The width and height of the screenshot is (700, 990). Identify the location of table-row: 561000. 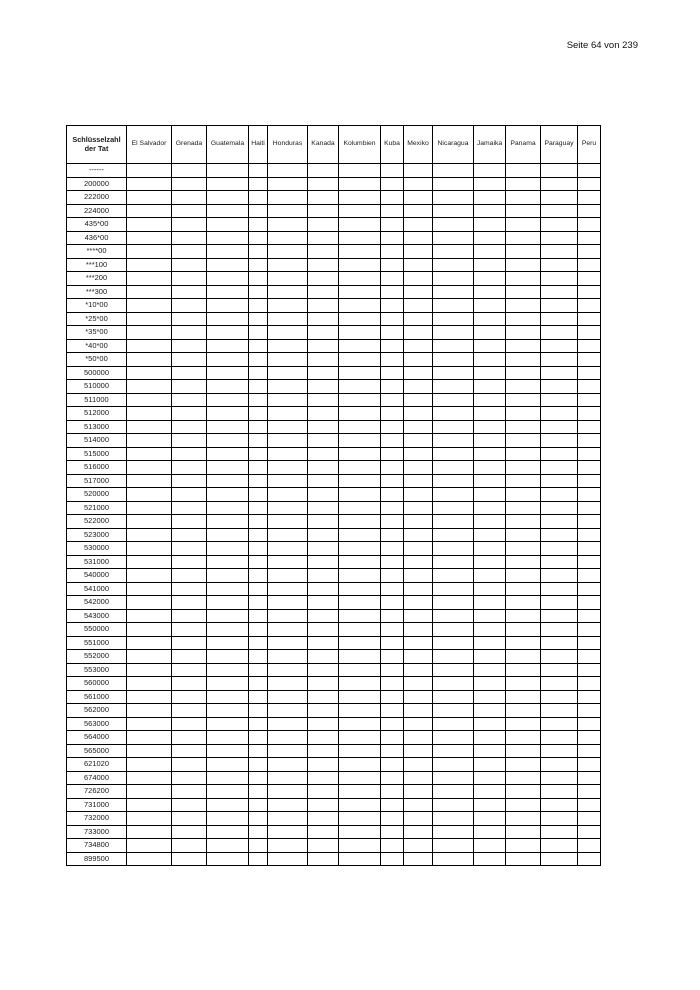
(333, 696).